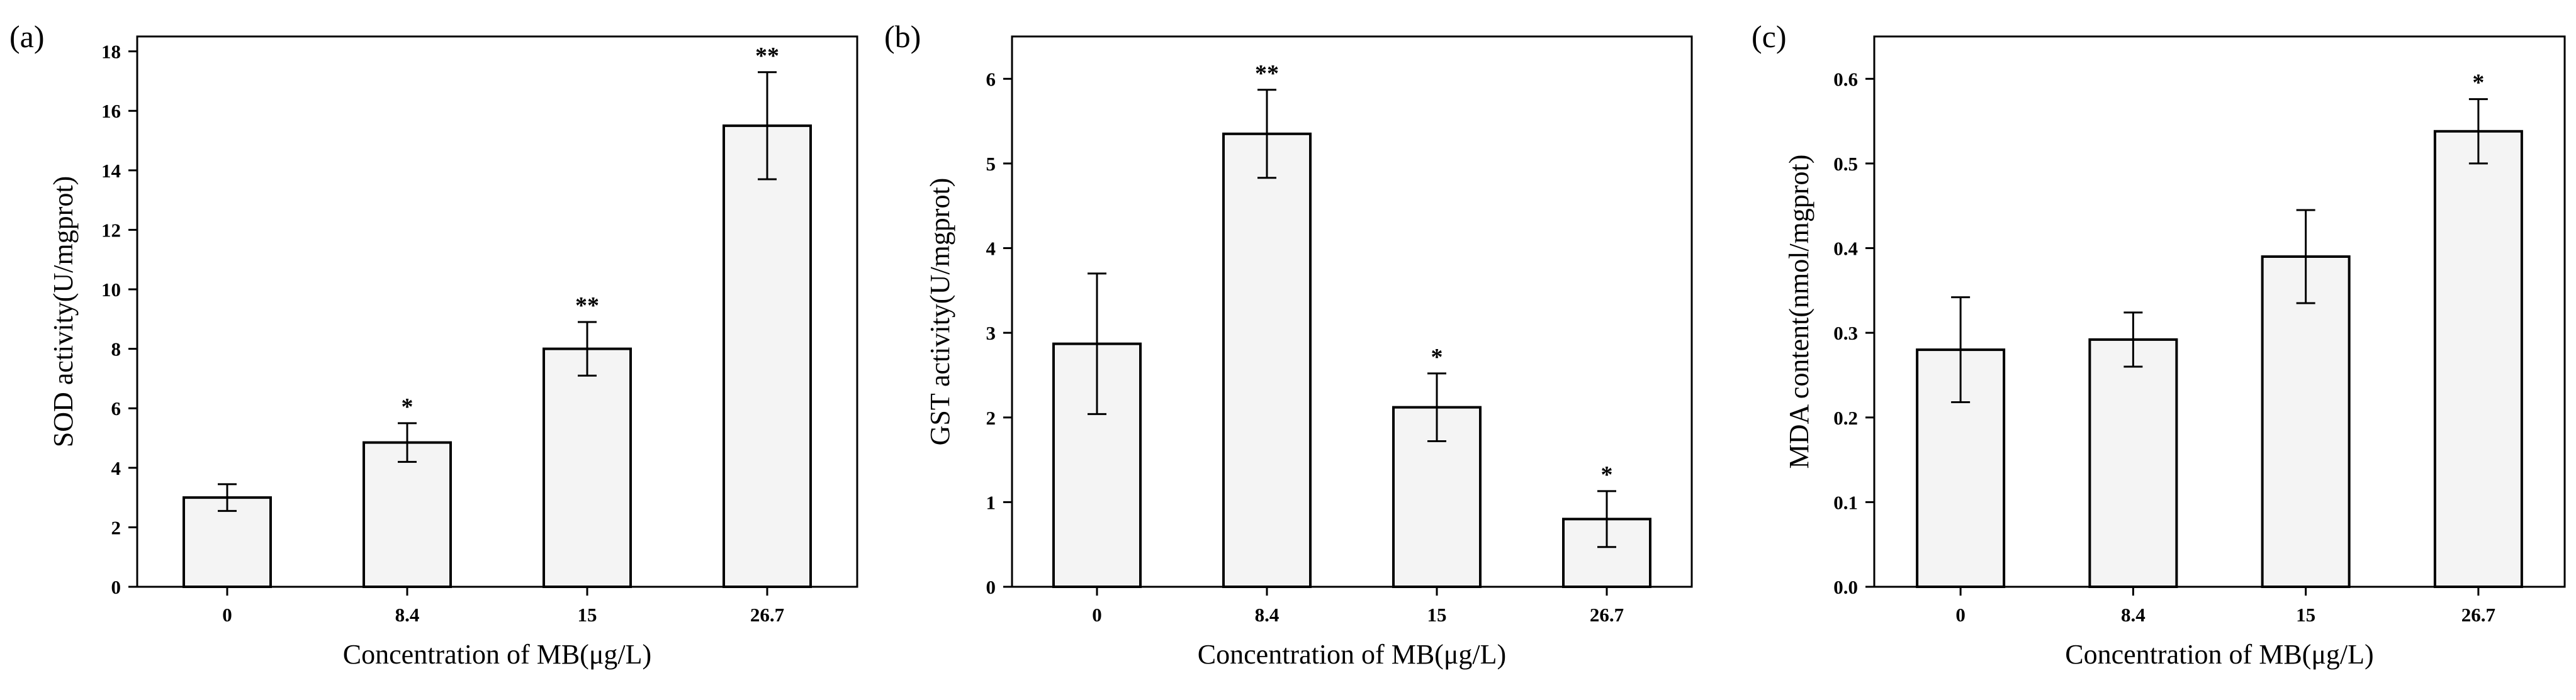 Image resolution: width=2576 pixels, height=700 pixels. Describe the element at coordinates (111, 230) in the screenshot. I see `y-tick-label: 12` at that location.